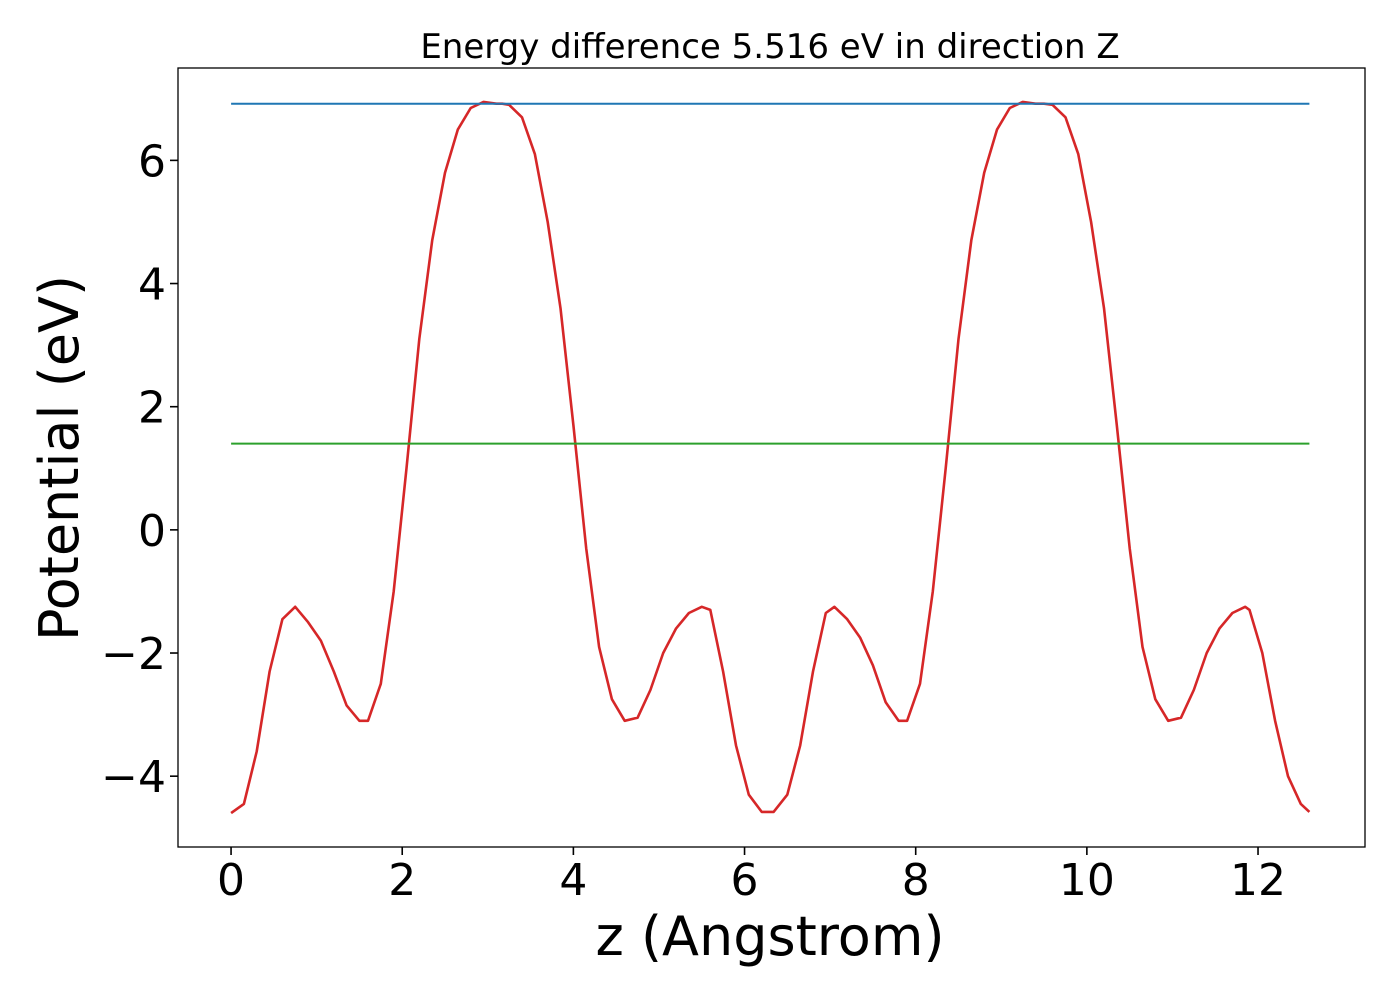  I want to click on x-tick-label: 8, so click(916, 880).